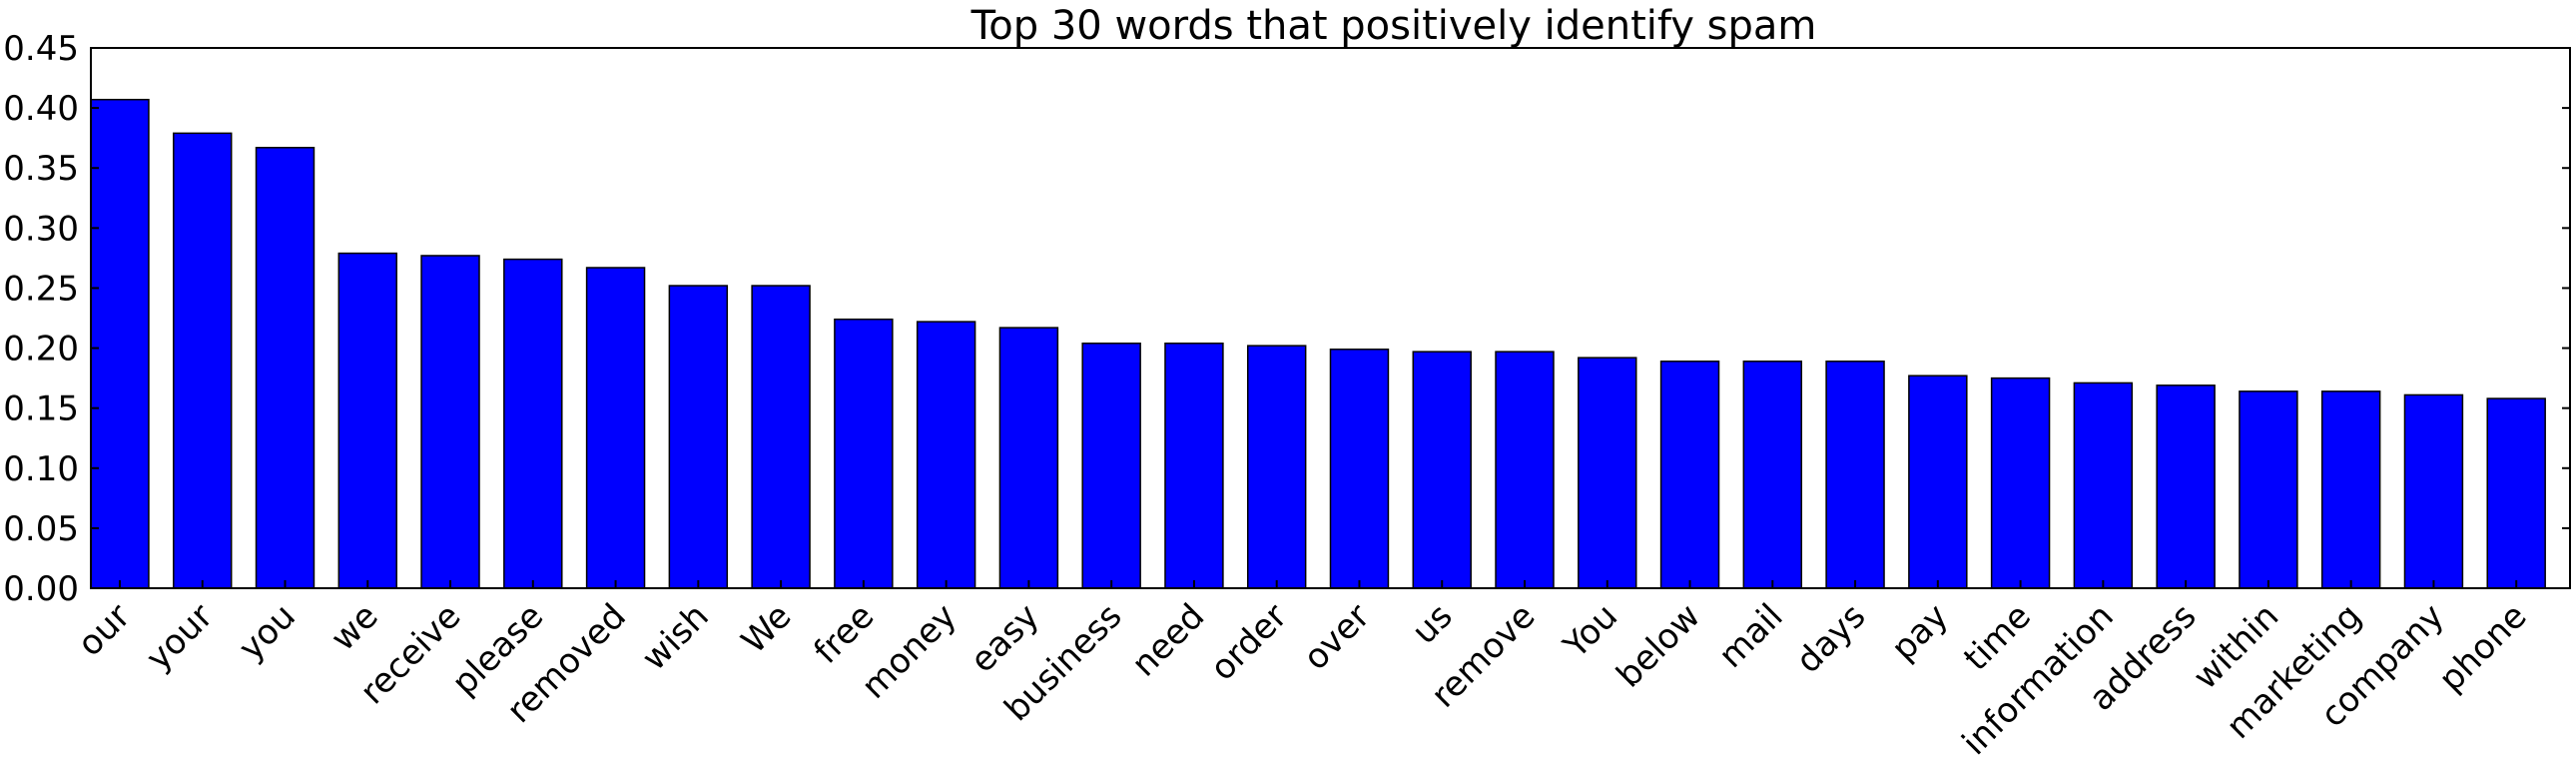  I want to click on bar-please, so click(533, 424).